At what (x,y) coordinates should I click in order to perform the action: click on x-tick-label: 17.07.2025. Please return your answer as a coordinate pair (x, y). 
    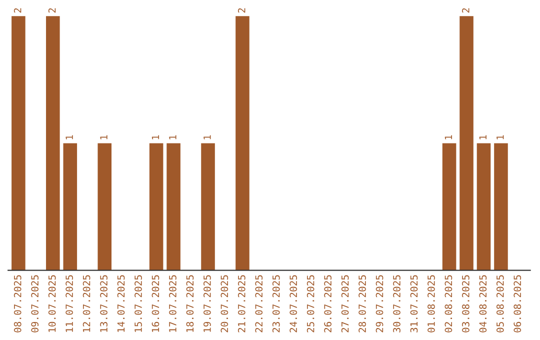
    Looking at the image, I should click on (172, 303).